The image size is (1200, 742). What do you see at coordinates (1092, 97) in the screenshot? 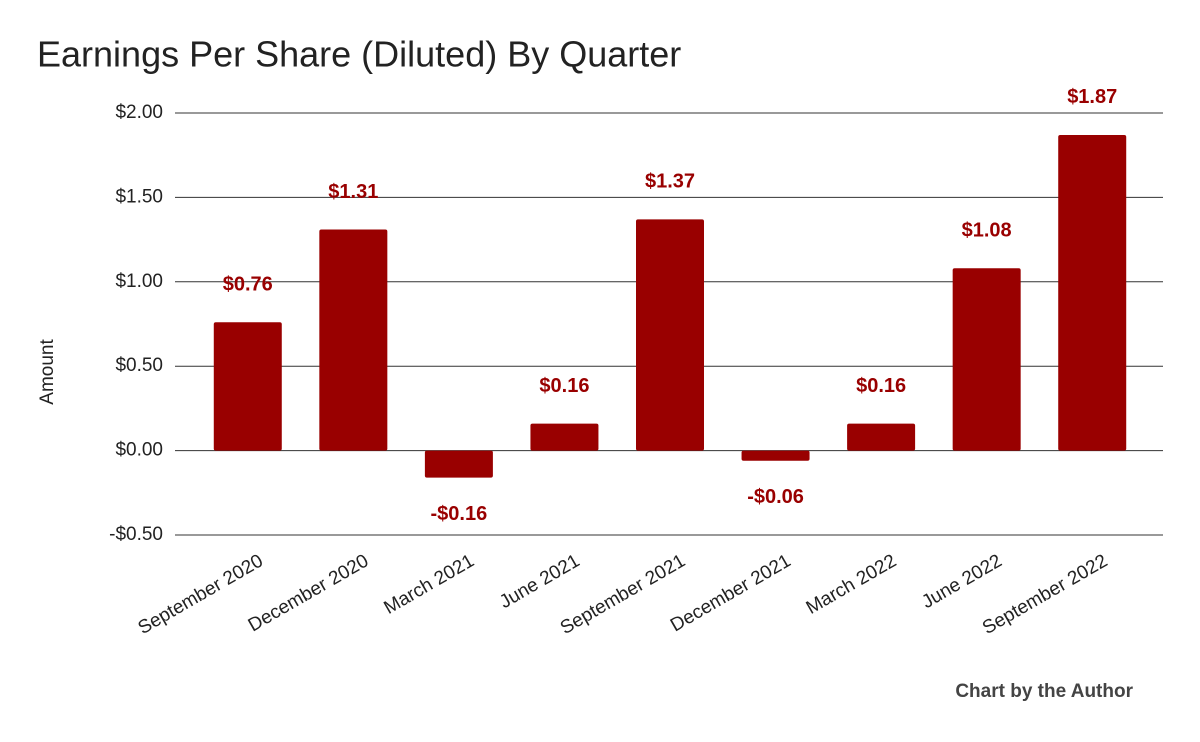
I see `value-label: $1.87` at bounding box center [1092, 97].